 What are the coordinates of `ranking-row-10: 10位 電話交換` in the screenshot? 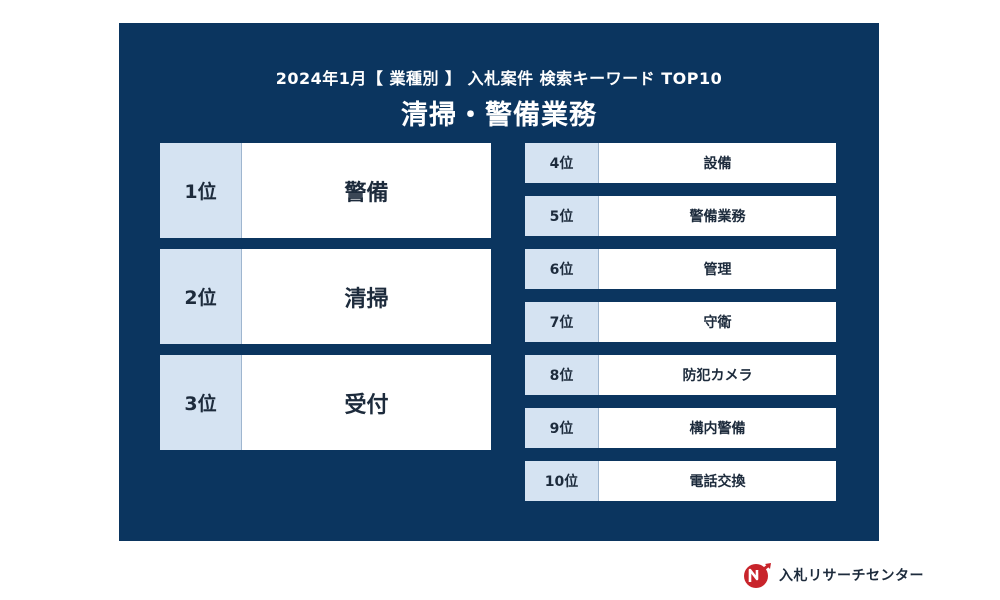 It's located at (680, 481).